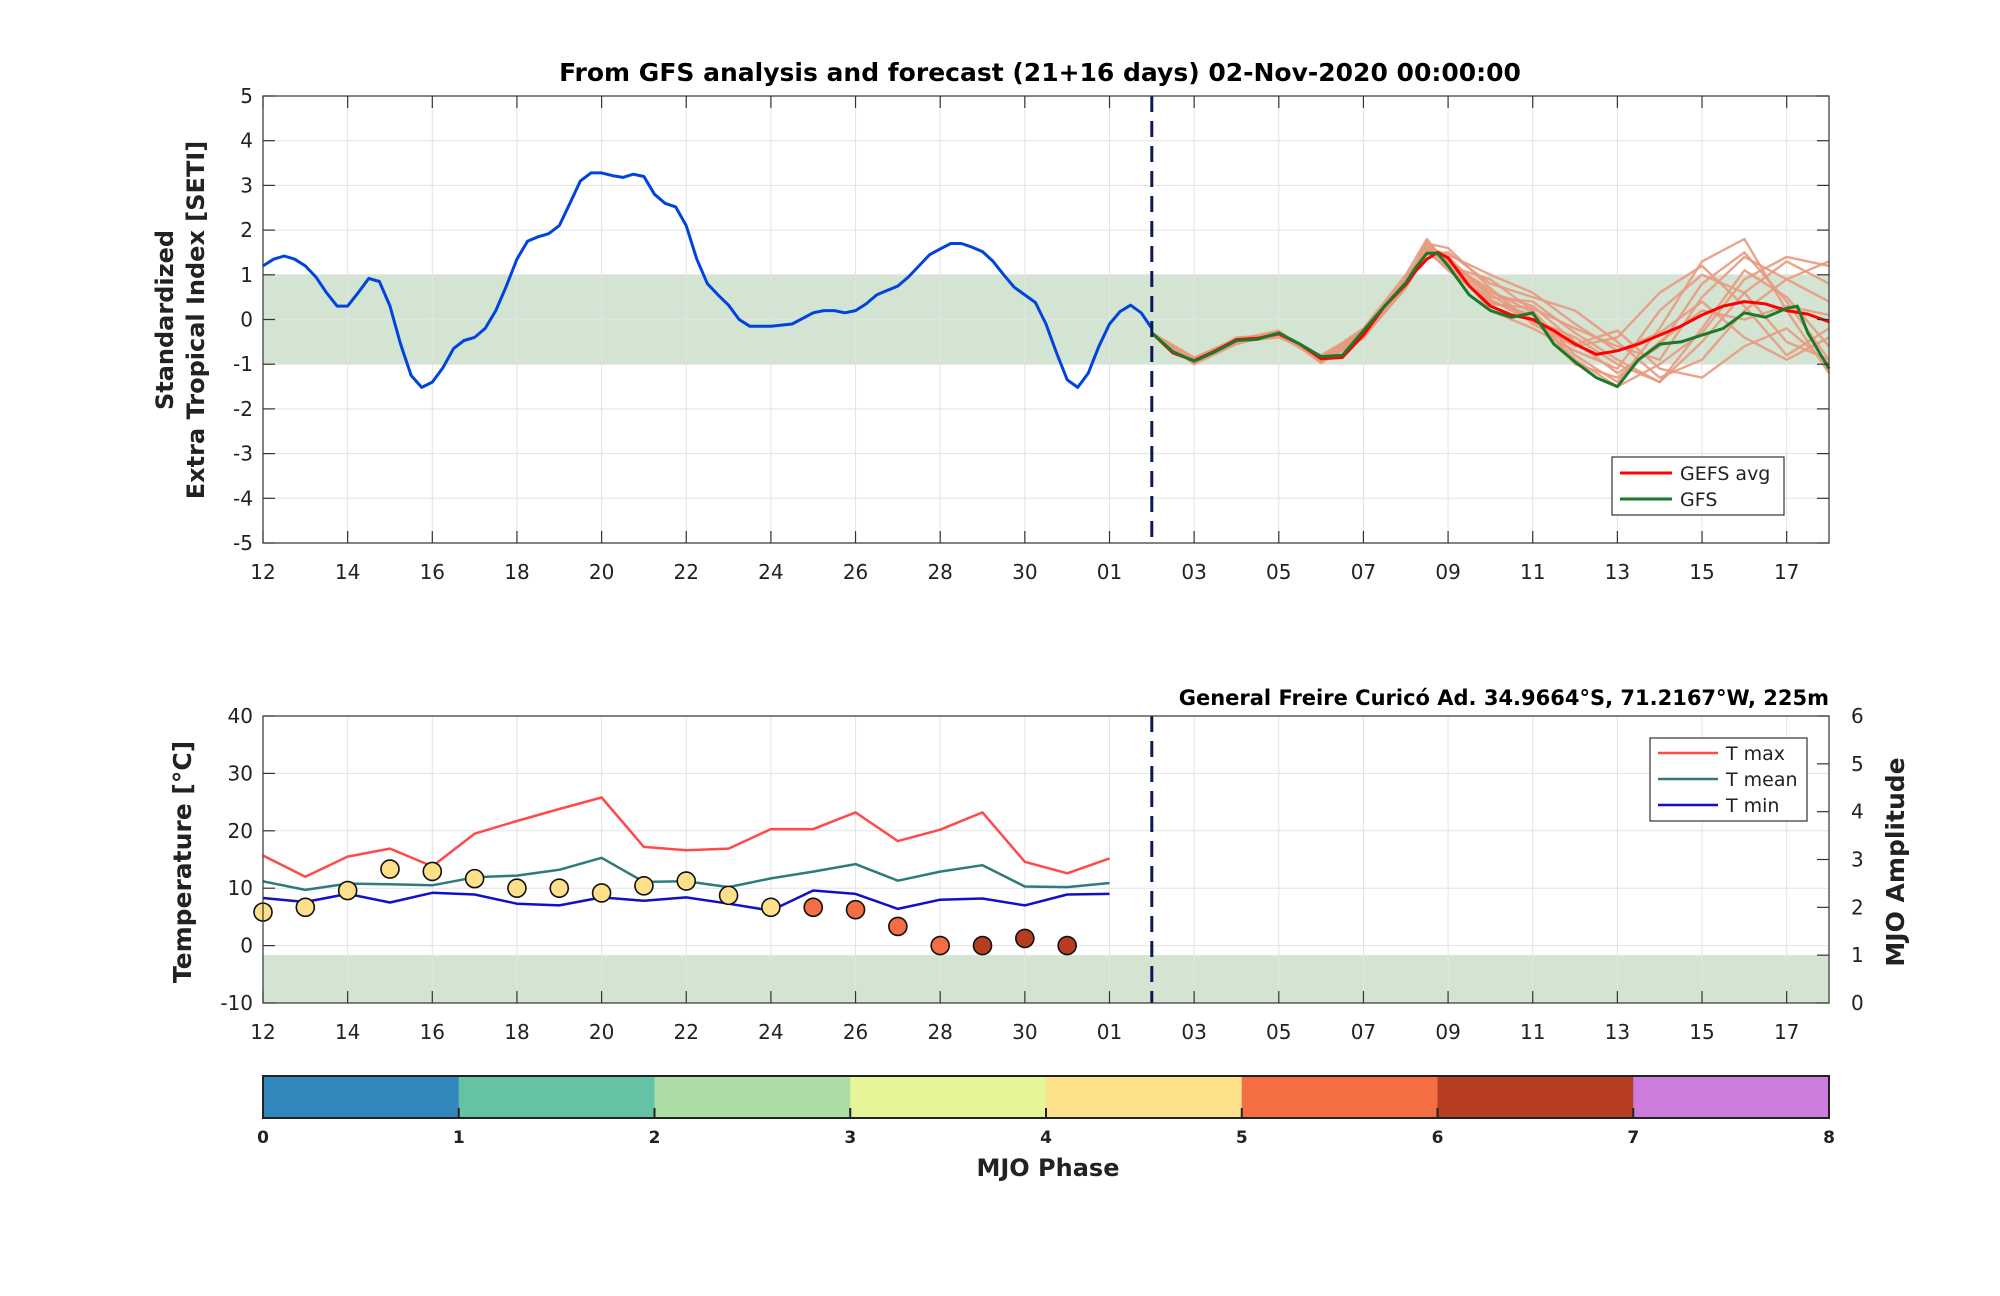 Image resolution: width=2000 pixels, height=1296 pixels. What do you see at coordinates (243, 498) in the screenshot?
I see `seti-y-tick-label: -4` at bounding box center [243, 498].